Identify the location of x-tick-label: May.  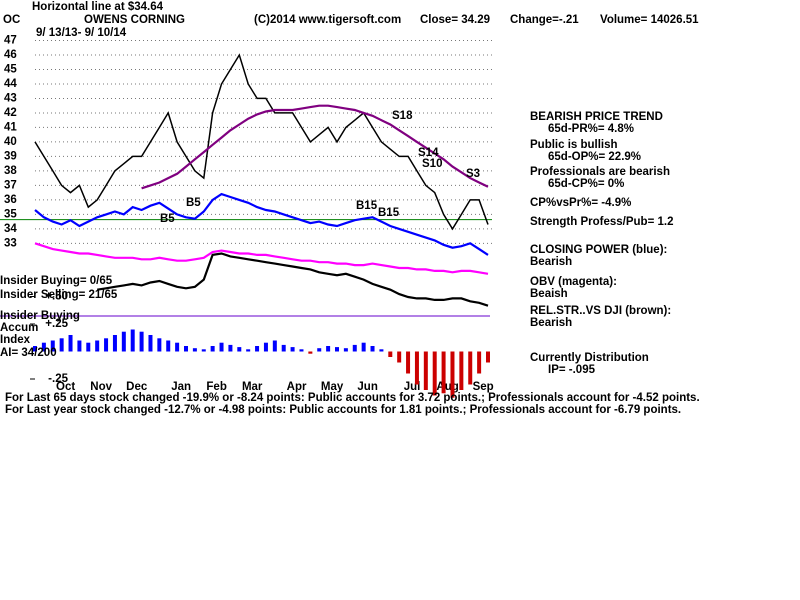
(332, 387).